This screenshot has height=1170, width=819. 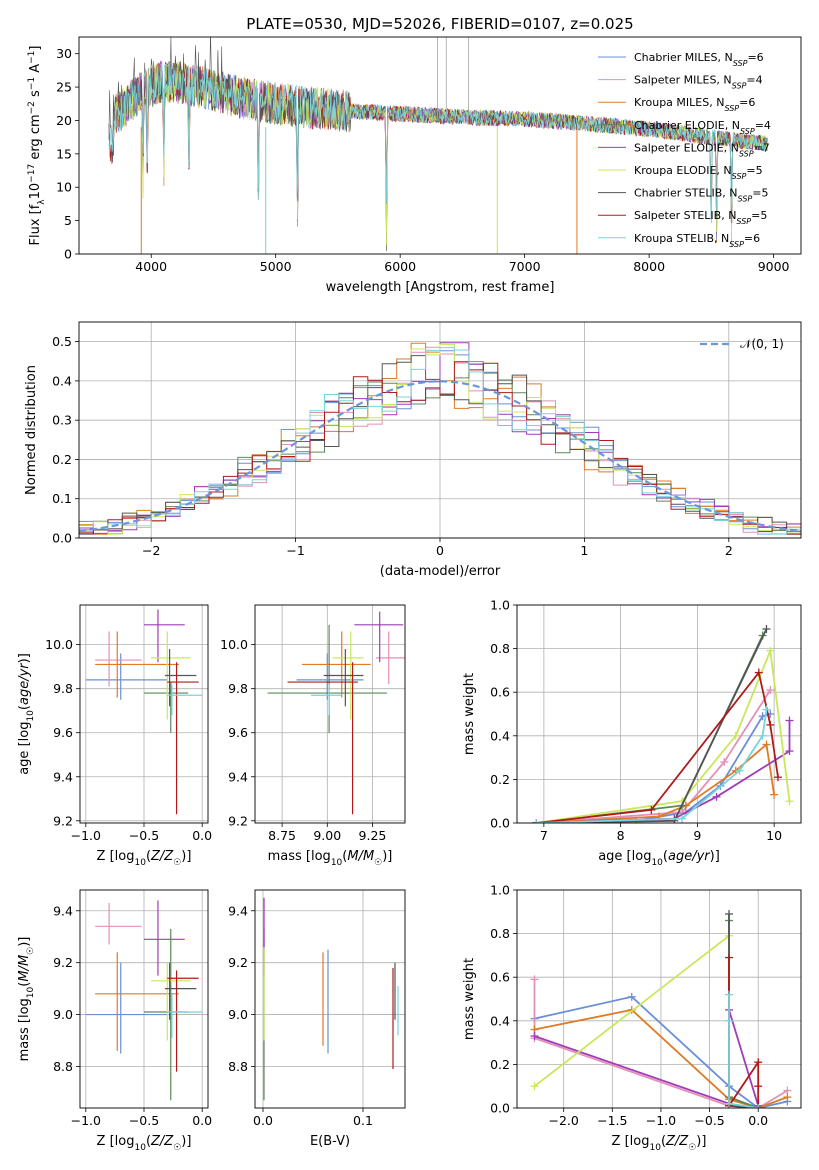 What do you see at coordinates (68, 220) in the screenshot?
I see `y-tick-label: 5` at bounding box center [68, 220].